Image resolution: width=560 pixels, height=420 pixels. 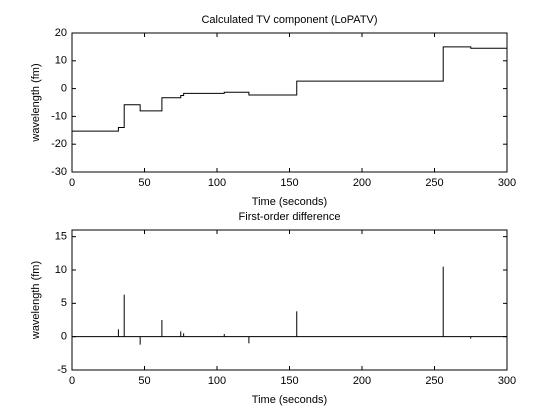 What do you see at coordinates (64, 303) in the screenshot?
I see `y-tick-label: 5` at bounding box center [64, 303].